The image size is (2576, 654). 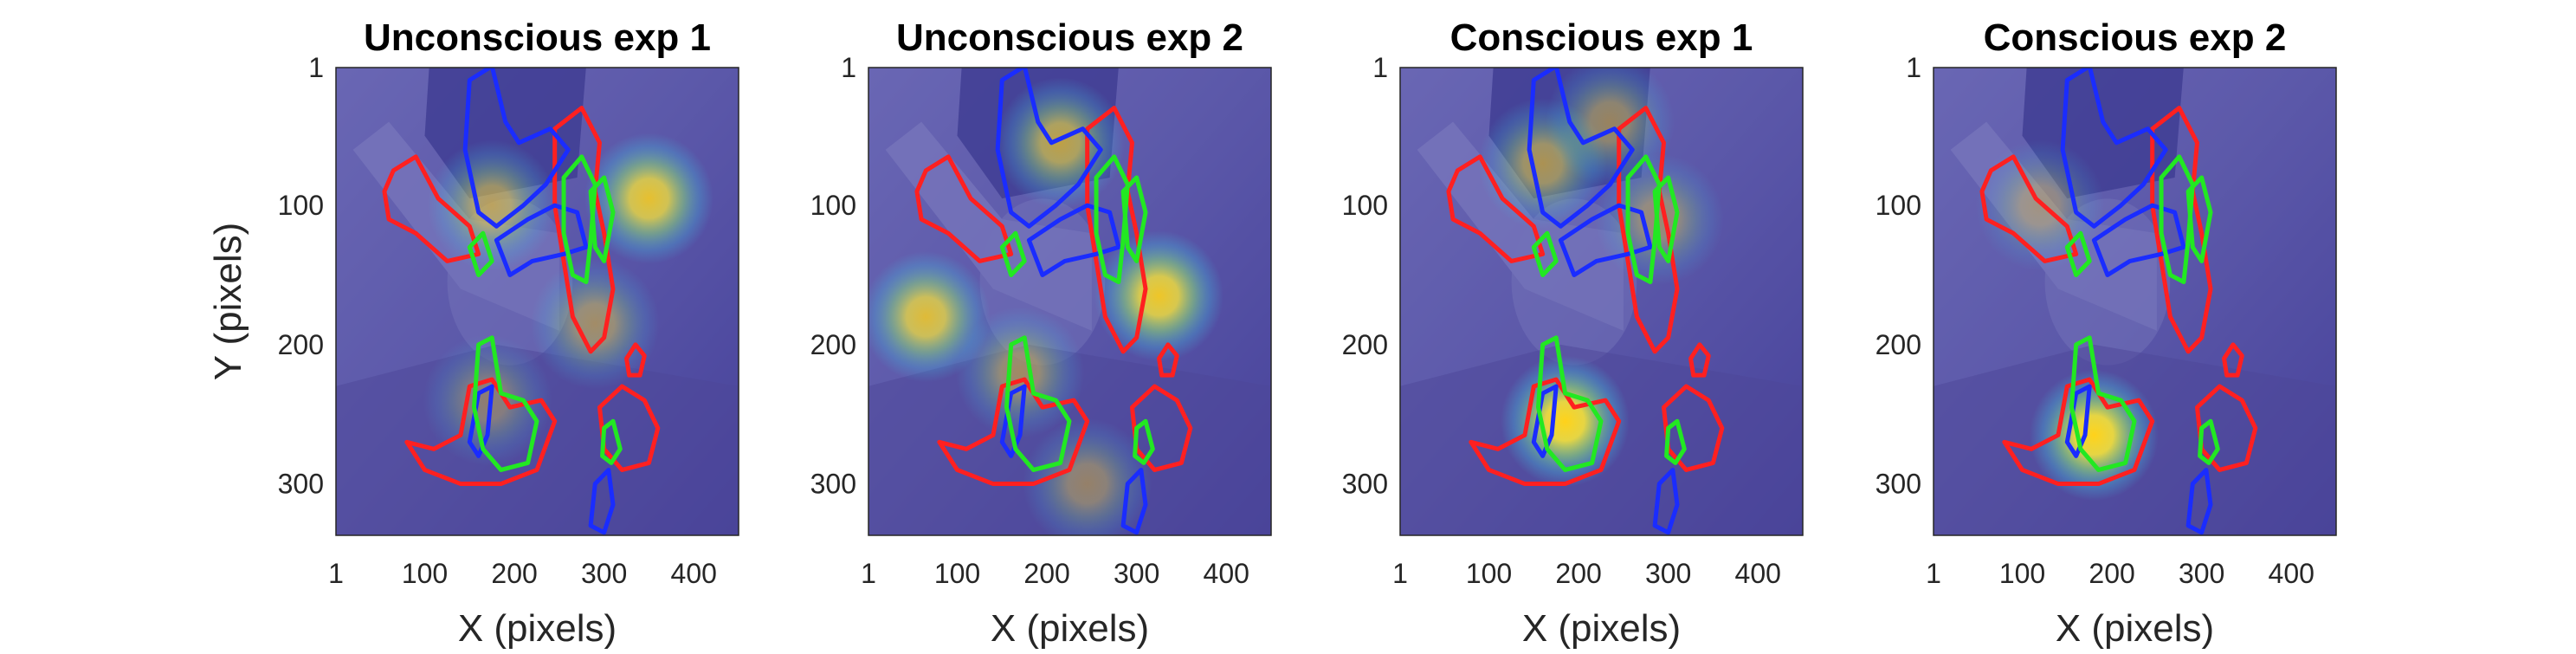 What do you see at coordinates (1069, 38) in the screenshot?
I see `chart-title: Unconscious exp 2` at bounding box center [1069, 38].